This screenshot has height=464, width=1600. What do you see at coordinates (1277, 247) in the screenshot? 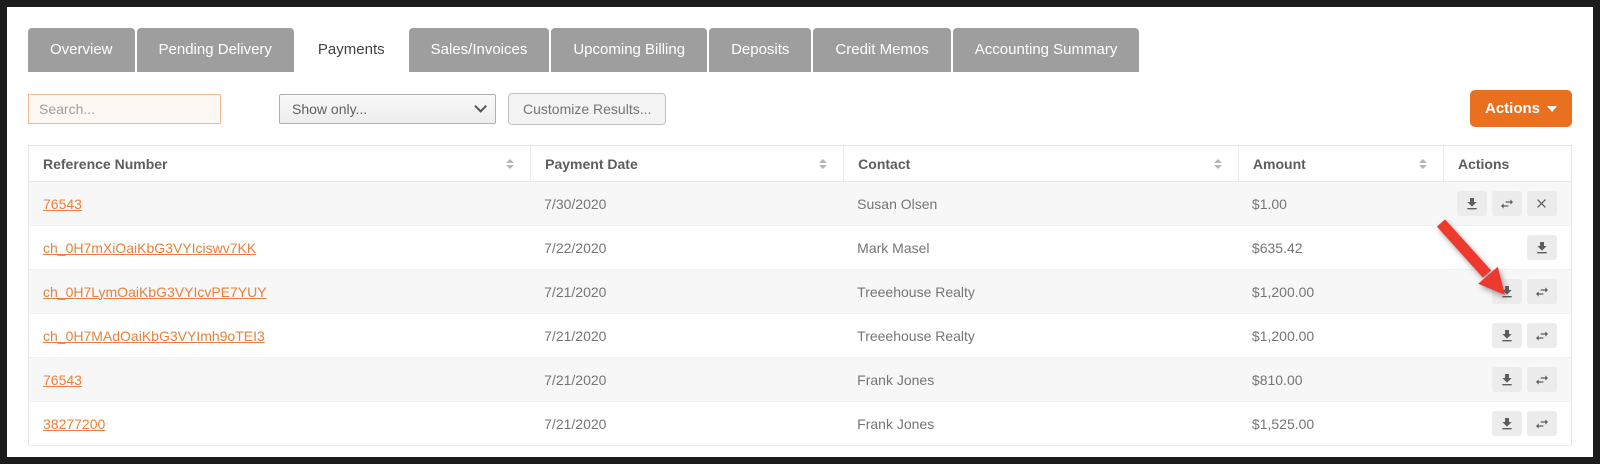
I see `amount-cell: $635.42` at bounding box center [1277, 247].